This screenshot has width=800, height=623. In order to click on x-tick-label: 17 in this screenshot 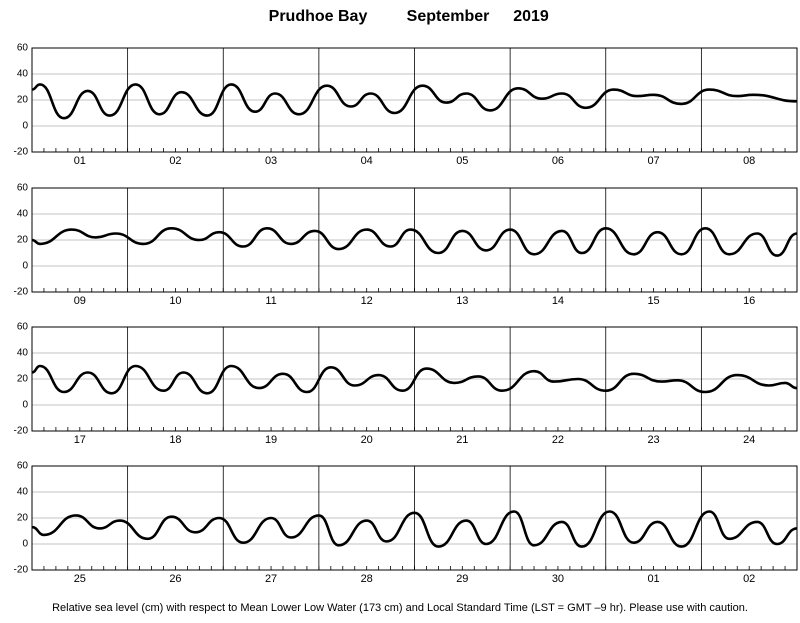, I will do `click(80, 440)`.